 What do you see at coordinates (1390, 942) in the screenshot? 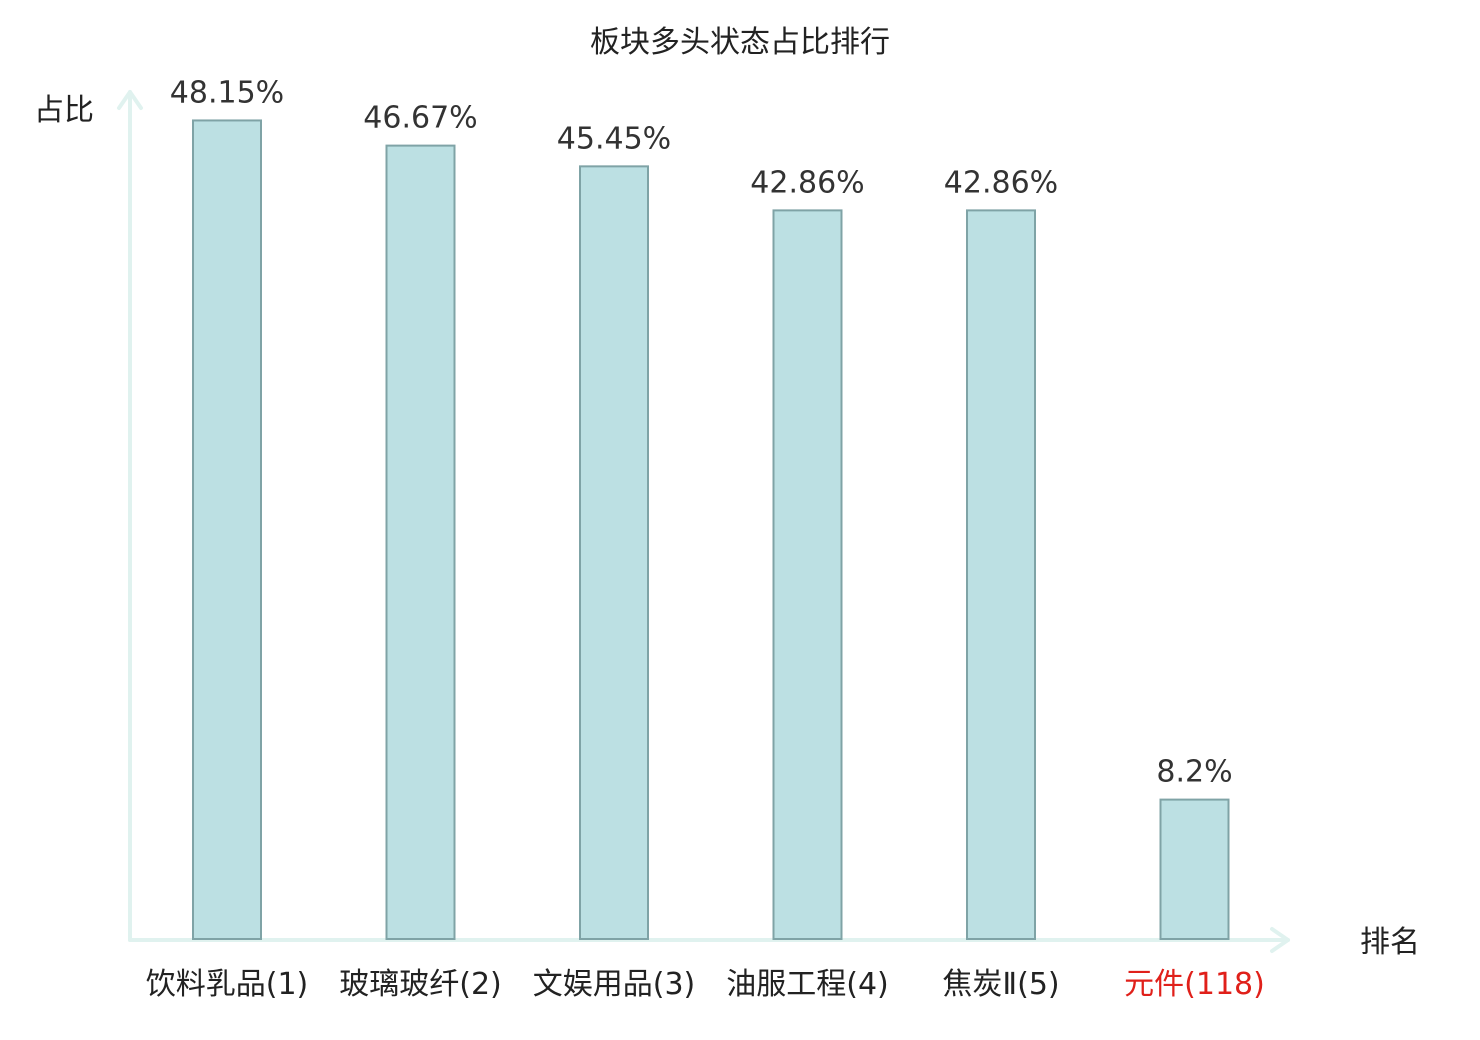
I see `x-axis-label: 排名` at bounding box center [1390, 942].